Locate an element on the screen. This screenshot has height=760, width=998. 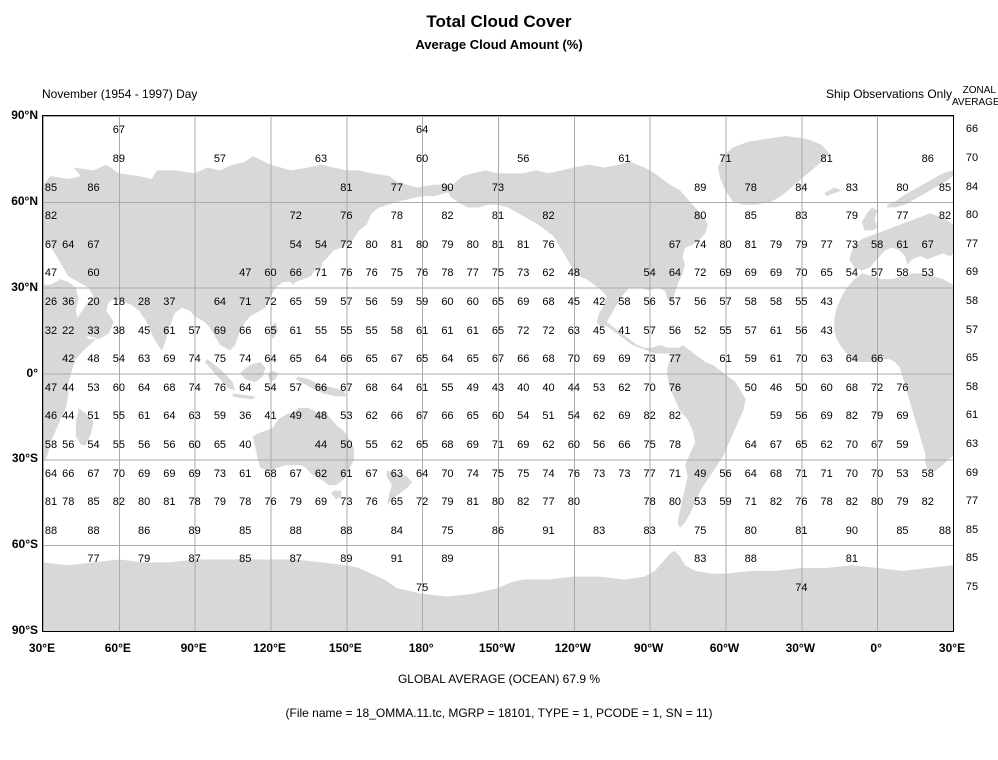
cell-value: 72 is located at coordinates (295, 216).